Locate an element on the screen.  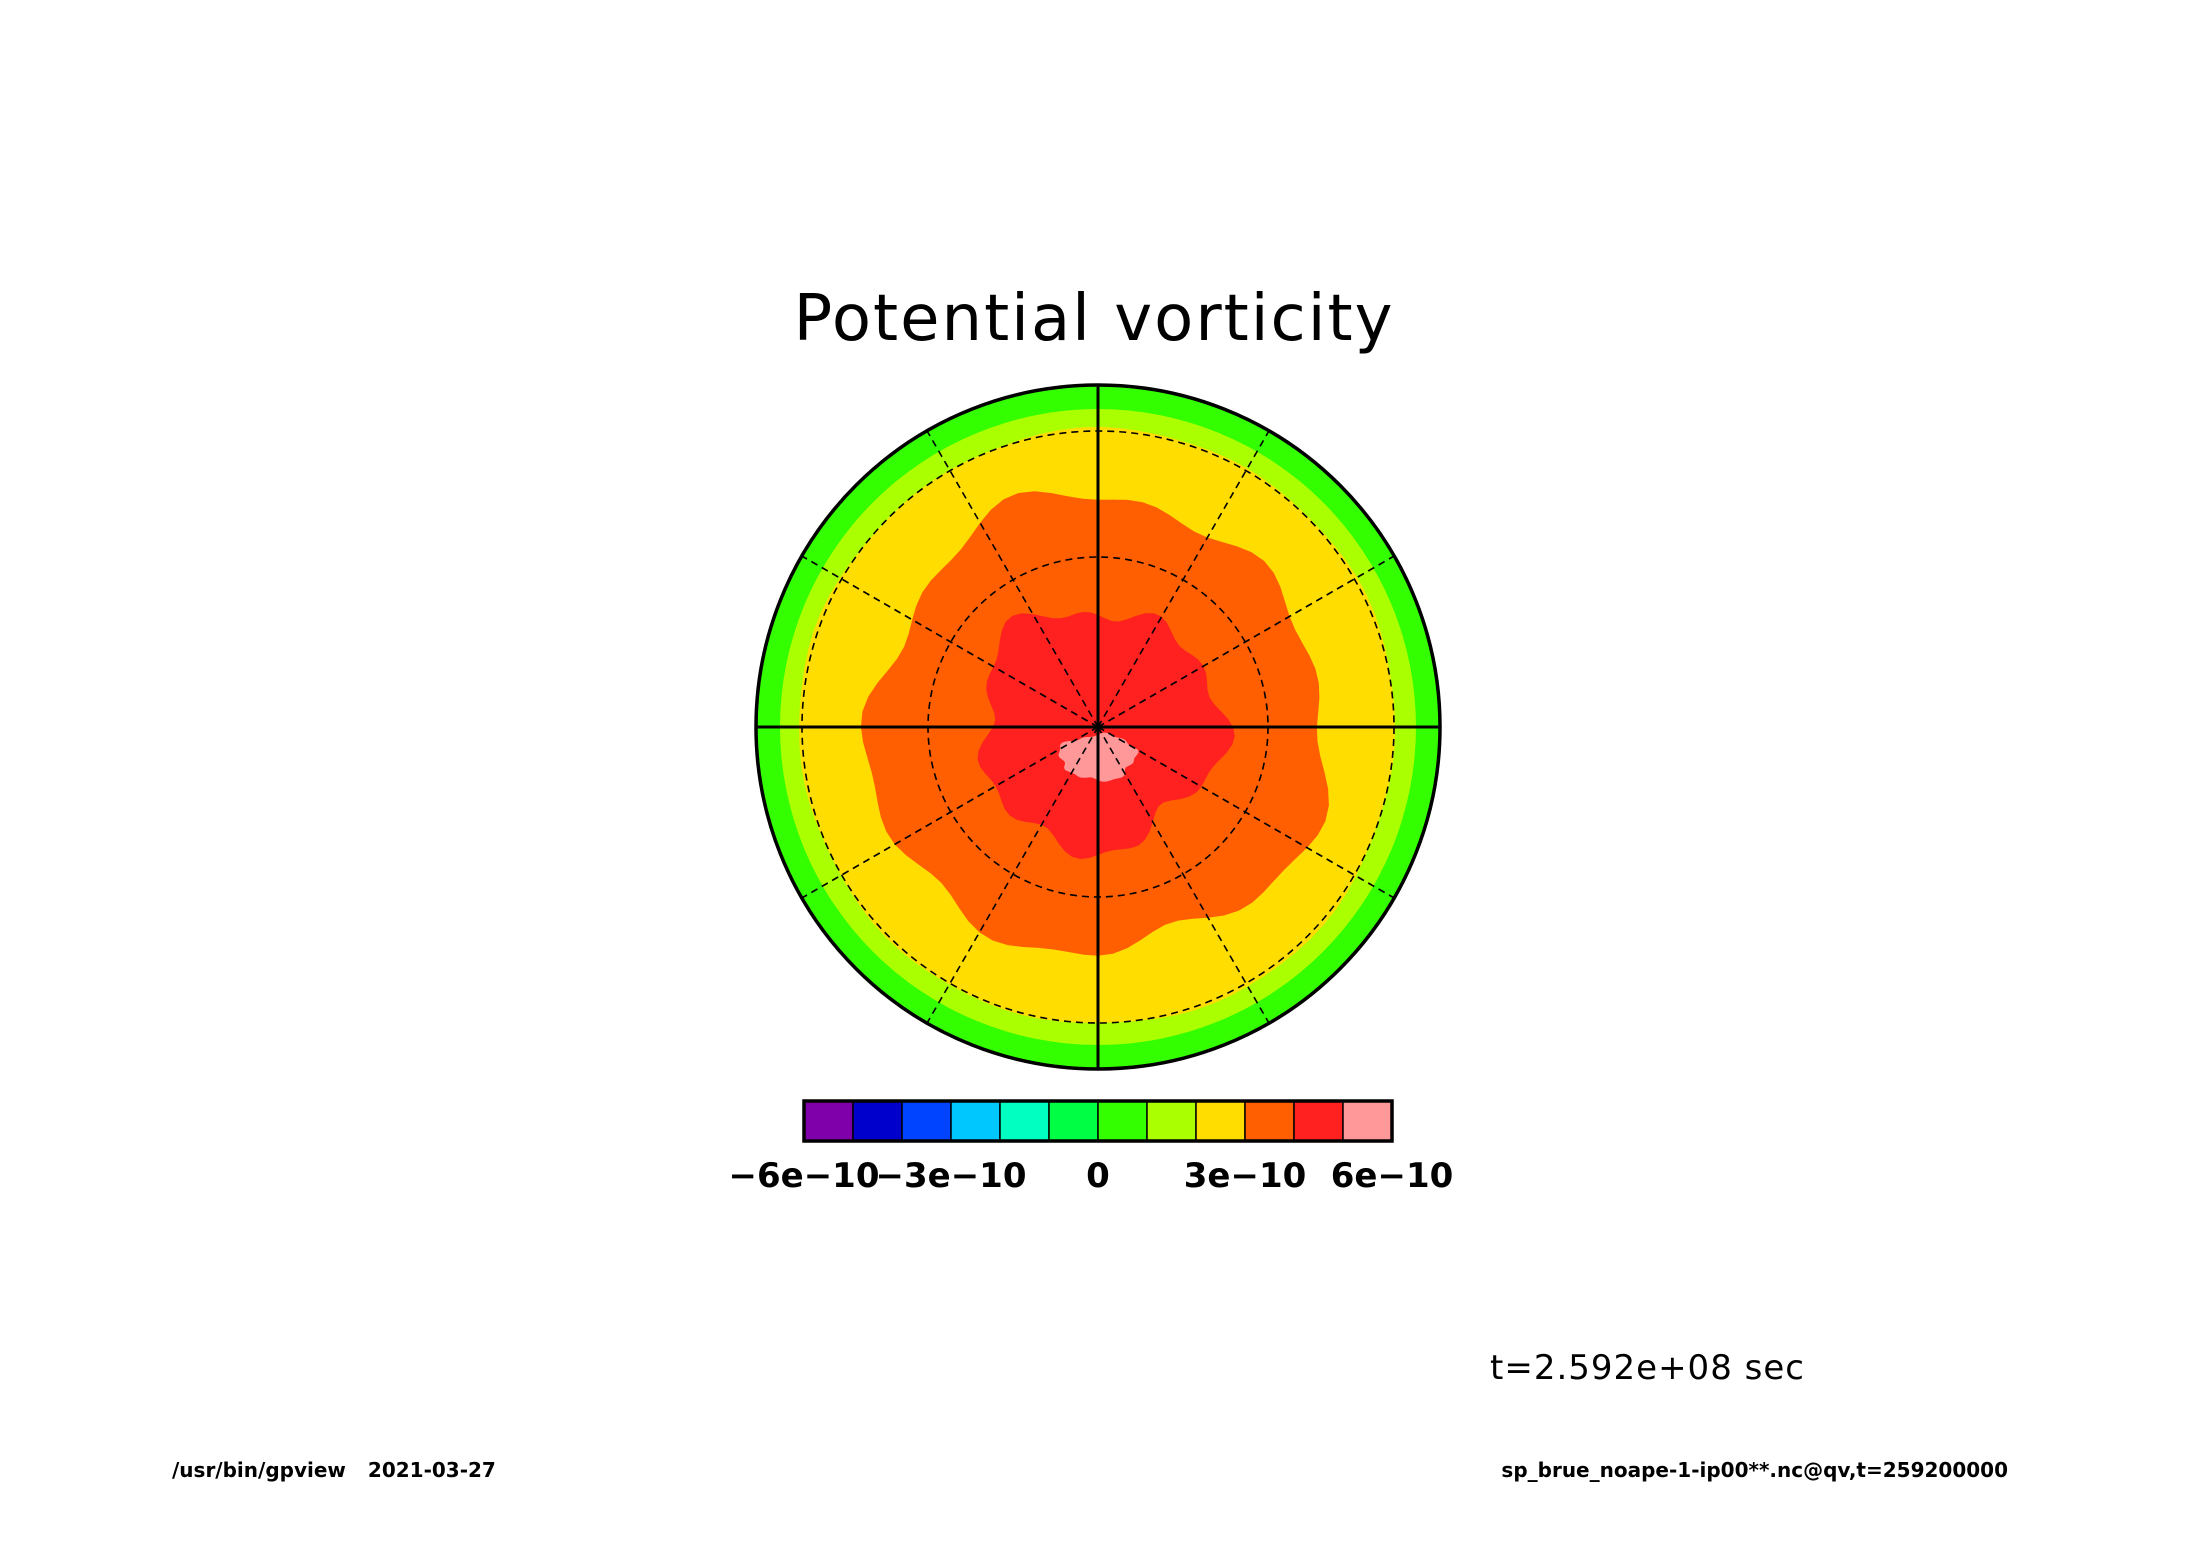
colorbar-tick-label: 6e−10 is located at coordinates (1392, 1176).